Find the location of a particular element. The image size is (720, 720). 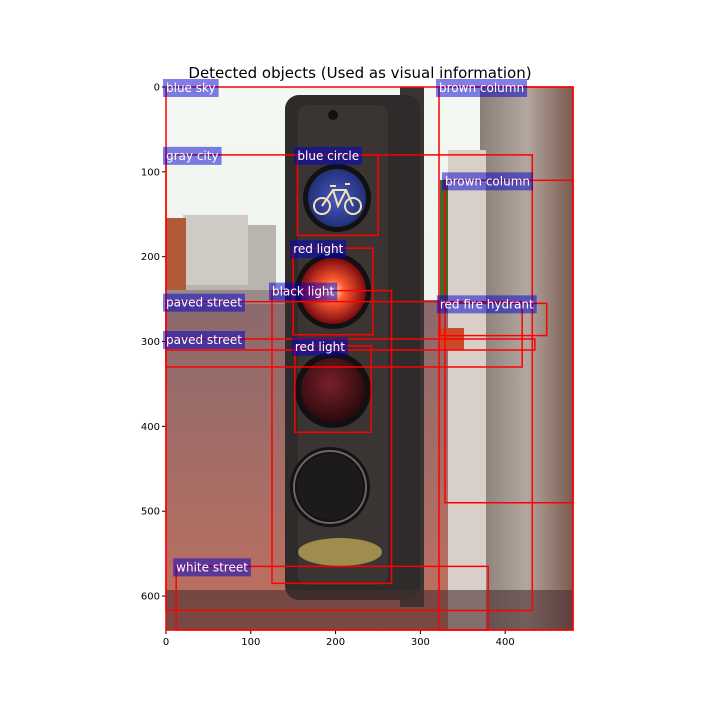

detection-label-text: blue circle is located at coordinates (328, 156).